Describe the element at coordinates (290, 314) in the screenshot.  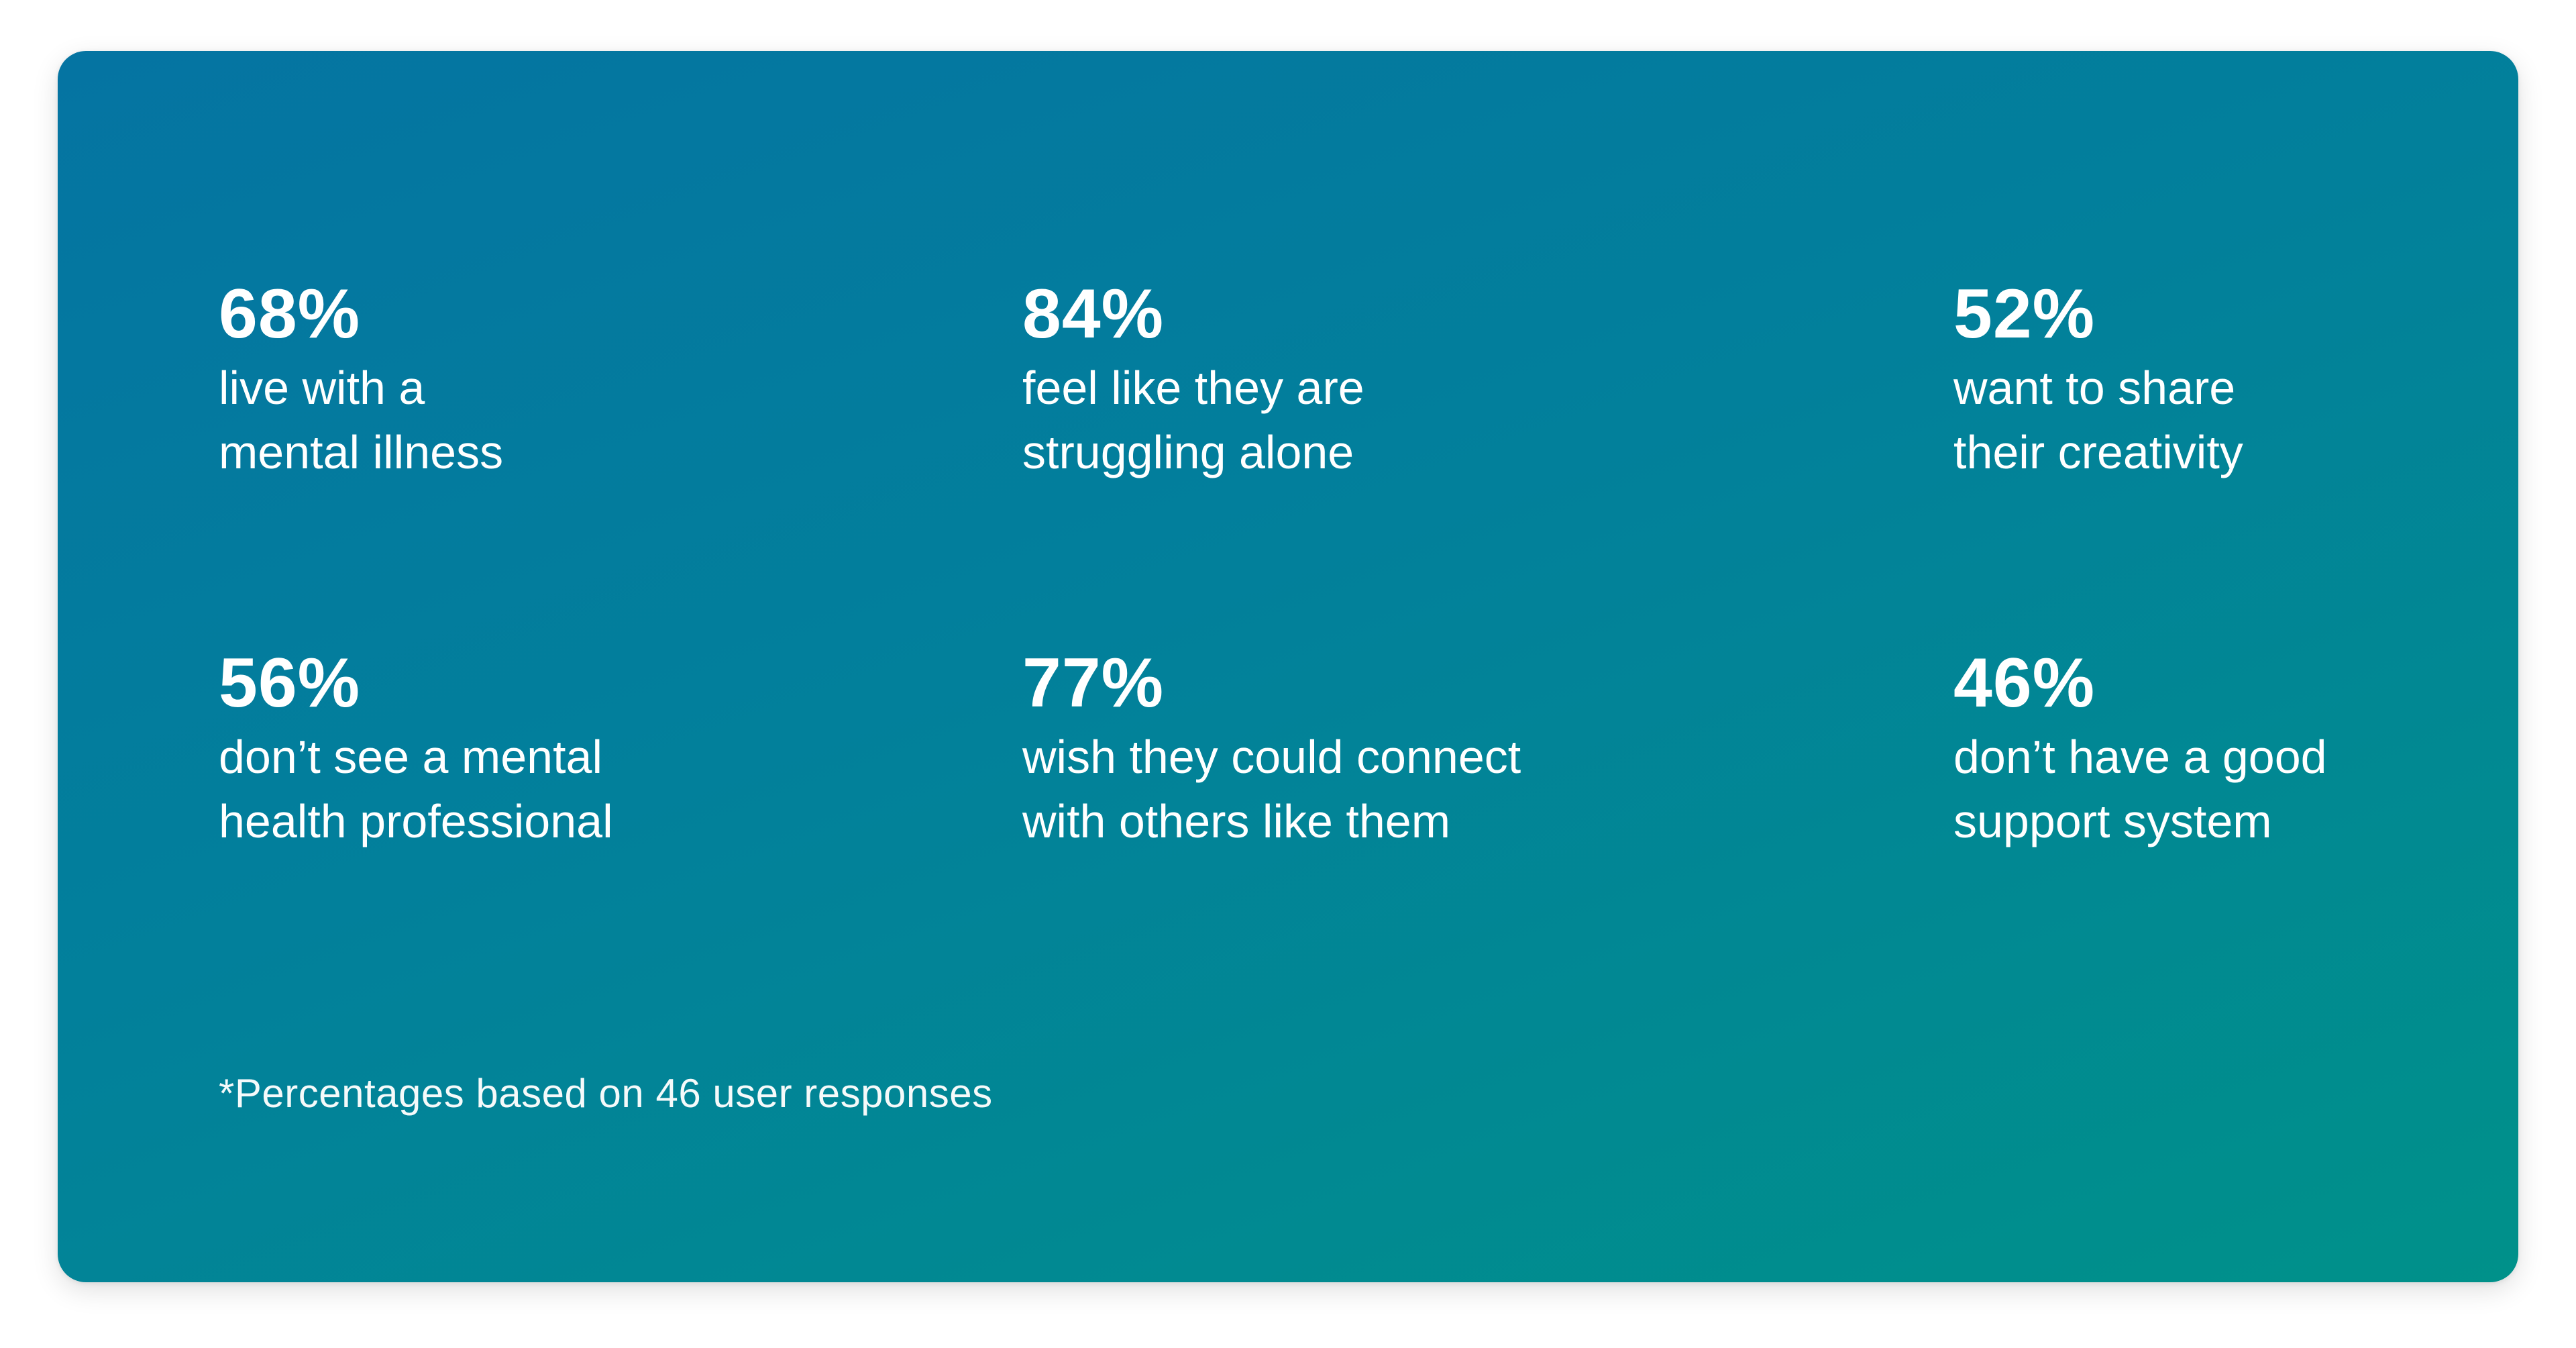
I see `stat-value: 68%` at that location.